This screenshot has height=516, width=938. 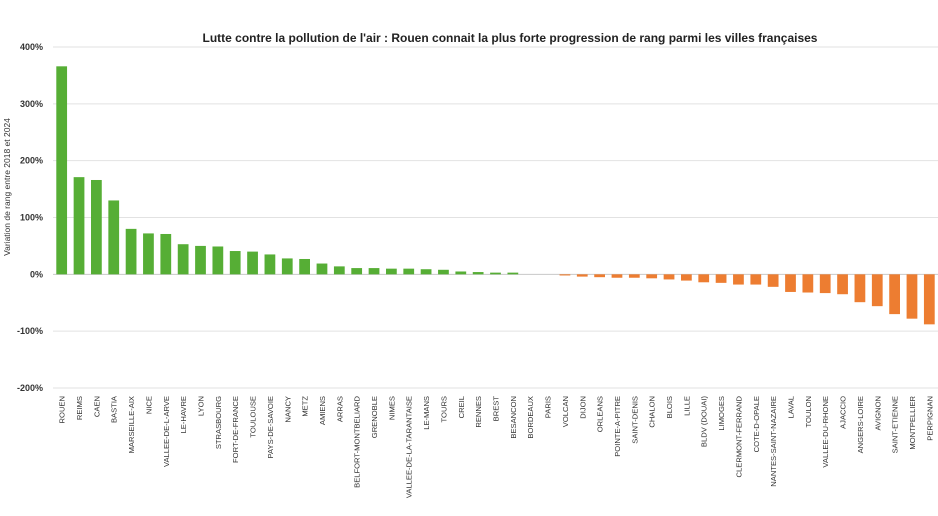 What do you see at coordinates (634, 420) in the screenshot?
I see `x-tick-label: SAINT-DENIS` at bounding box center [634, 420].